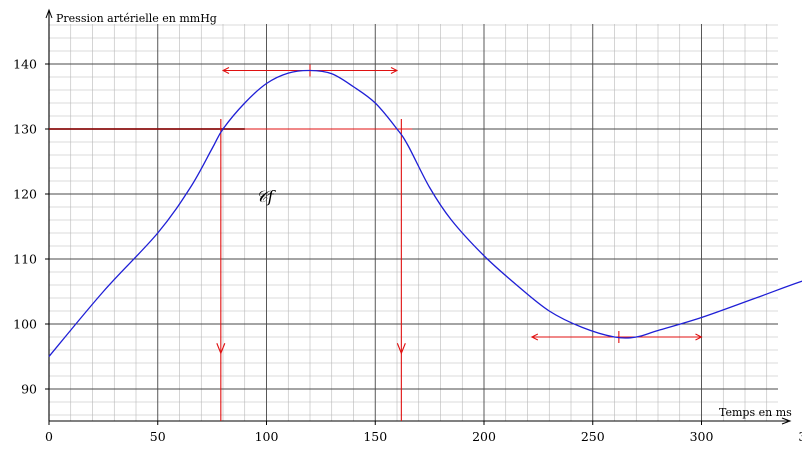 The width and height of the screenshot is (802, 450). Describe the element at coordinates (702, 436) in the screenshot. I see `x-tick-label: 300` at that location.